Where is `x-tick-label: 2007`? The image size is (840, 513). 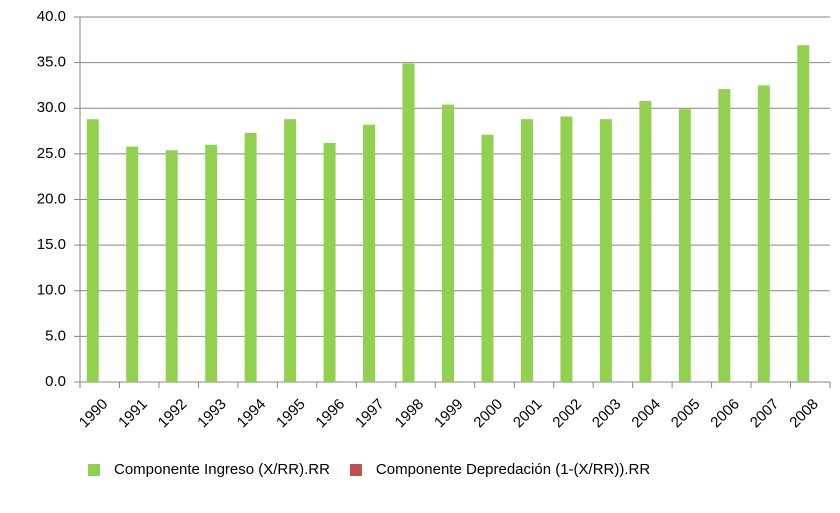
x-tick-label: 2007 is located at coordinates (765, 414).